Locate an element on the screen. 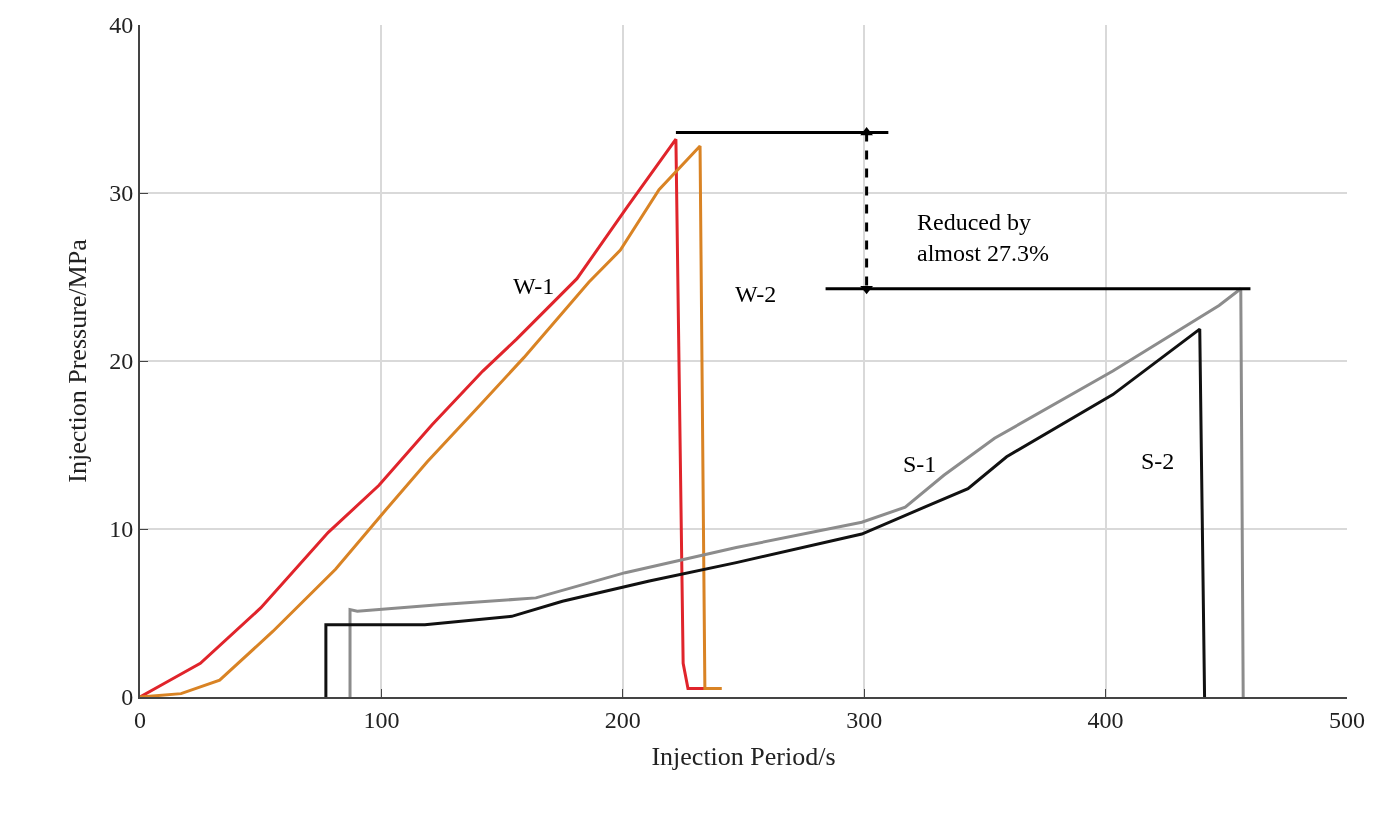  y-axis-title: Injection Pressure/MPa is located at coordinates (78, 360).